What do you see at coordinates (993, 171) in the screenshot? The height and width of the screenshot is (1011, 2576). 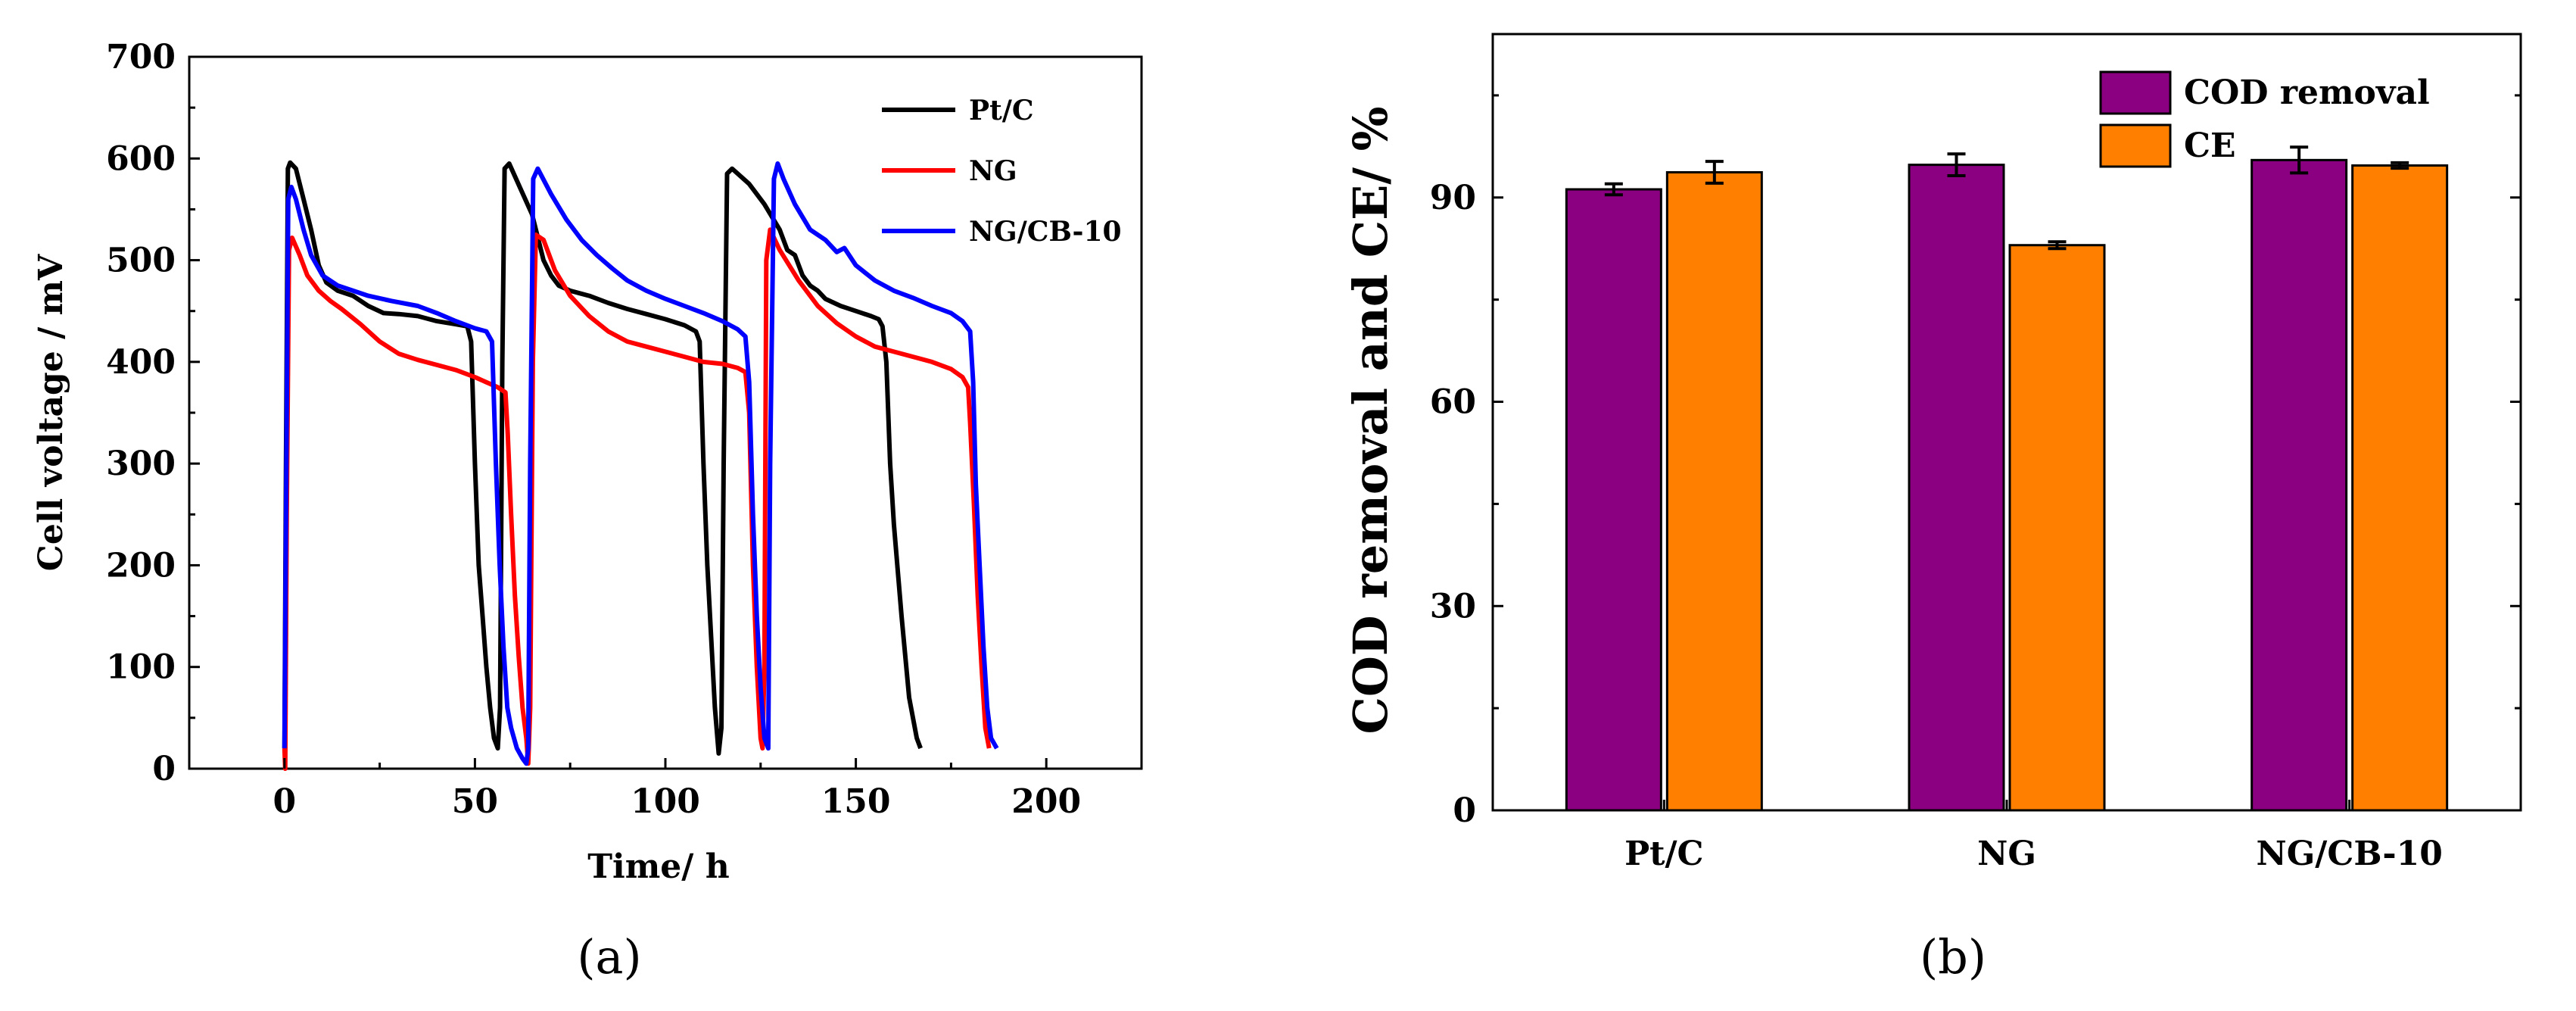 I see `legend-label-ng: NG` at bounding box center [993, 171].